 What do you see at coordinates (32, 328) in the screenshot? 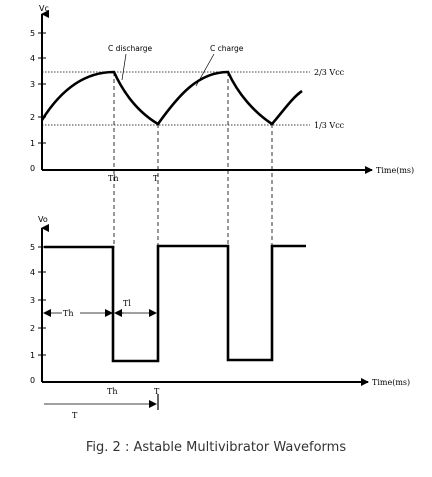
I see `bottom-y-tick-2: 2` at bounding box center [32, 328].